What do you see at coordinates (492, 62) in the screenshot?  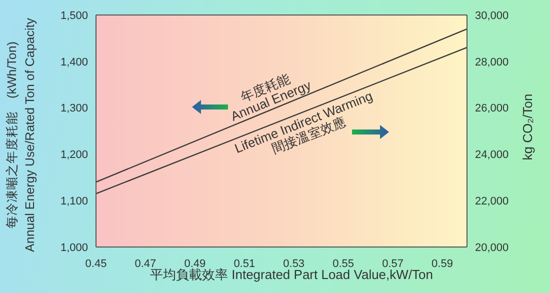 I see `y2-tick-label: 28,000` at bounding box center [492, 62].